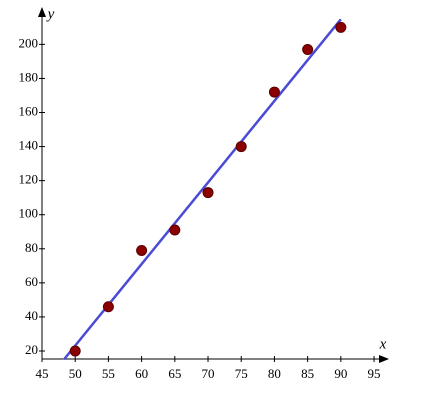 This screenshot has height=404, width=438. What do you see at coordinates (42, 373) in the screenshot?
I see `x-tick-label: 45` at bounding box center [42, 373].